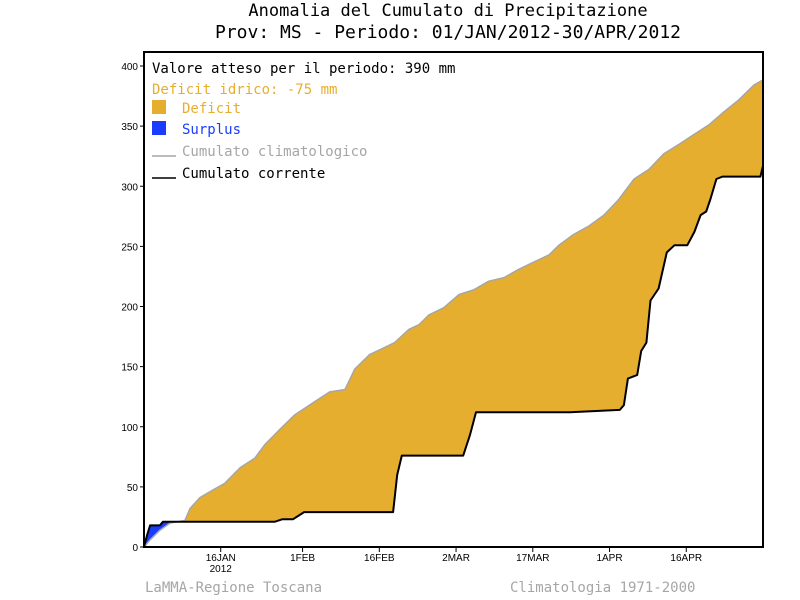 This screenshot has height=600, width=800. I want to click on x-tick-label: 1APR, so click(609, 558).